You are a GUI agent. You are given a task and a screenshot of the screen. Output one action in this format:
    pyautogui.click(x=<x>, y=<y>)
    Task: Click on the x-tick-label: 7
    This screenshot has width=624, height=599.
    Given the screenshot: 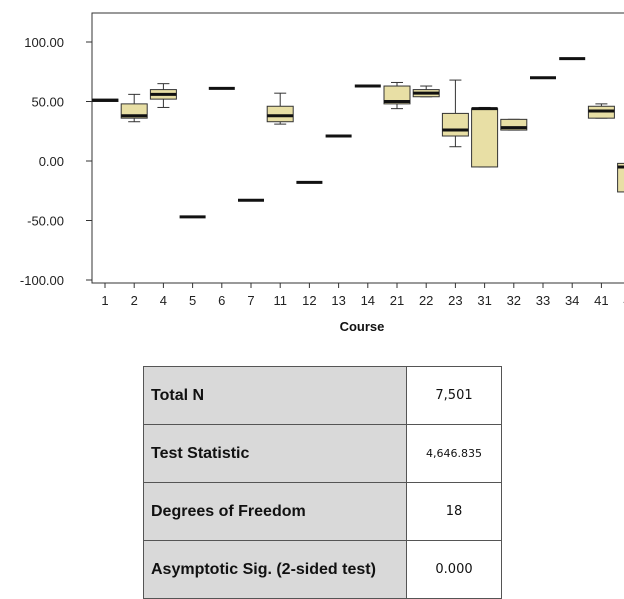 What is the action you would take?
    pyautogui.click(x=250, y=300)
    